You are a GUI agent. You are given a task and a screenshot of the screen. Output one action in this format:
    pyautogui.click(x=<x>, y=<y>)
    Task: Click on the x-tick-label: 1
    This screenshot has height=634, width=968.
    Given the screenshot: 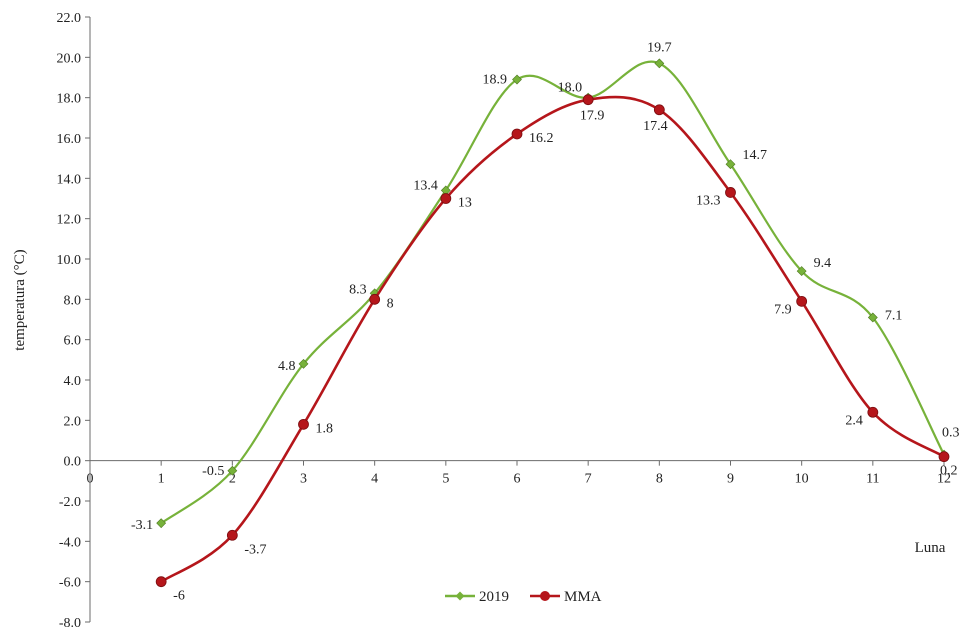 What is the action you would take?
    pyautogui.click(x=161, y=479)
    